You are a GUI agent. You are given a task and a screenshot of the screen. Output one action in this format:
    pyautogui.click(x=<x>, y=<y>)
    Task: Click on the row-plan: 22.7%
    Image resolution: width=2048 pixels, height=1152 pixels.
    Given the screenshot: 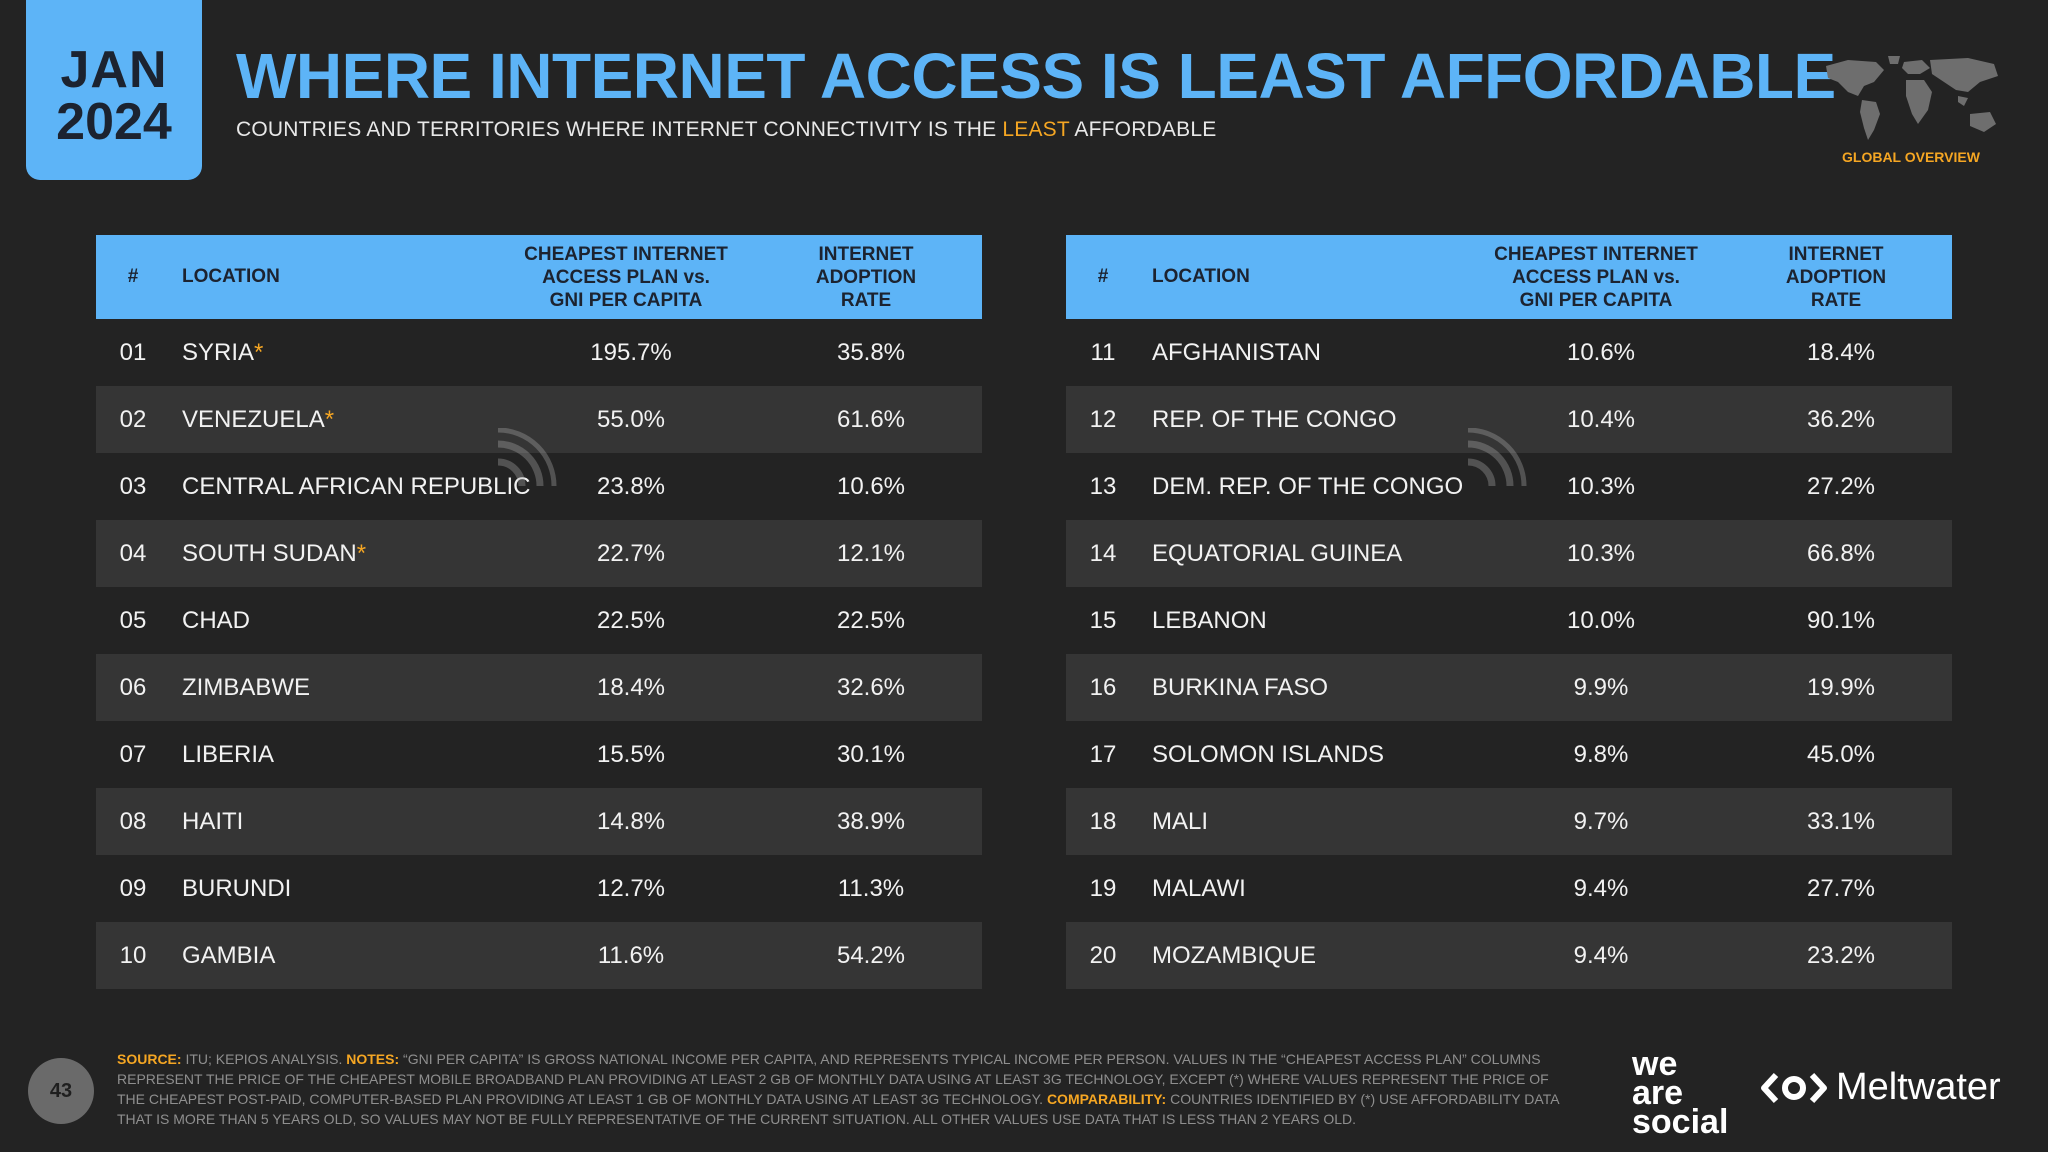 What is the action you would take?
    pyautogui.click(x=631, y=553)
    